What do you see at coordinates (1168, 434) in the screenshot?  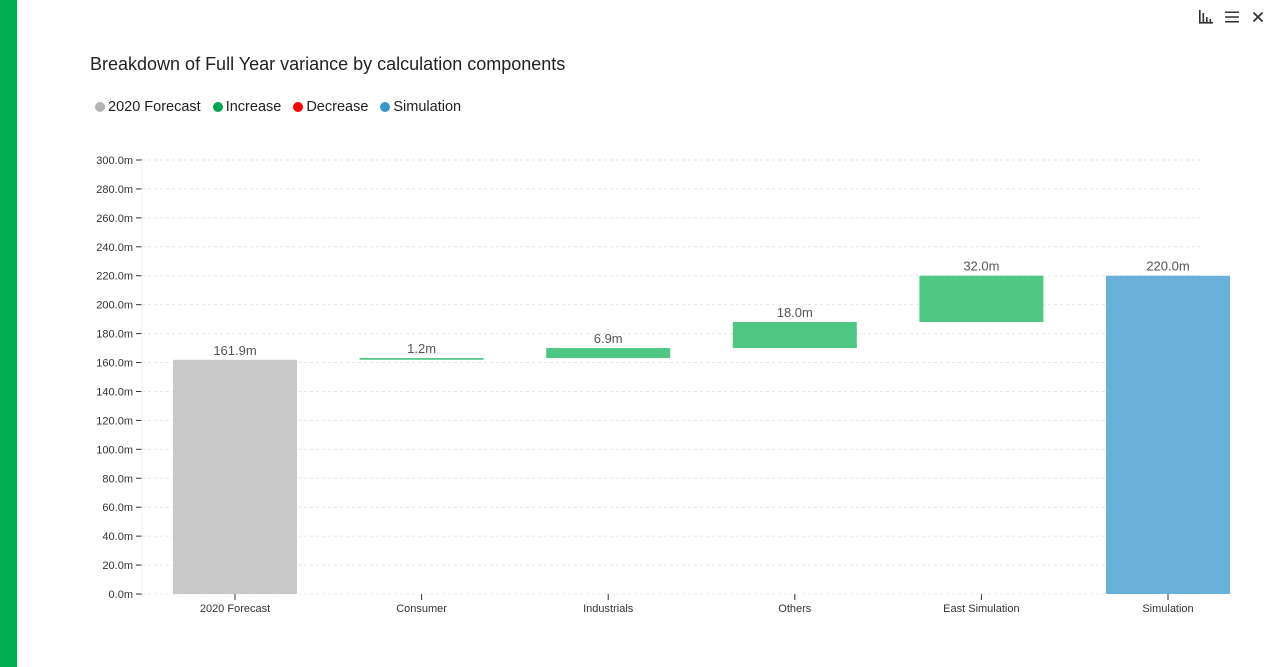 I see `bar-simulation` at bounding box center [1168, 434].